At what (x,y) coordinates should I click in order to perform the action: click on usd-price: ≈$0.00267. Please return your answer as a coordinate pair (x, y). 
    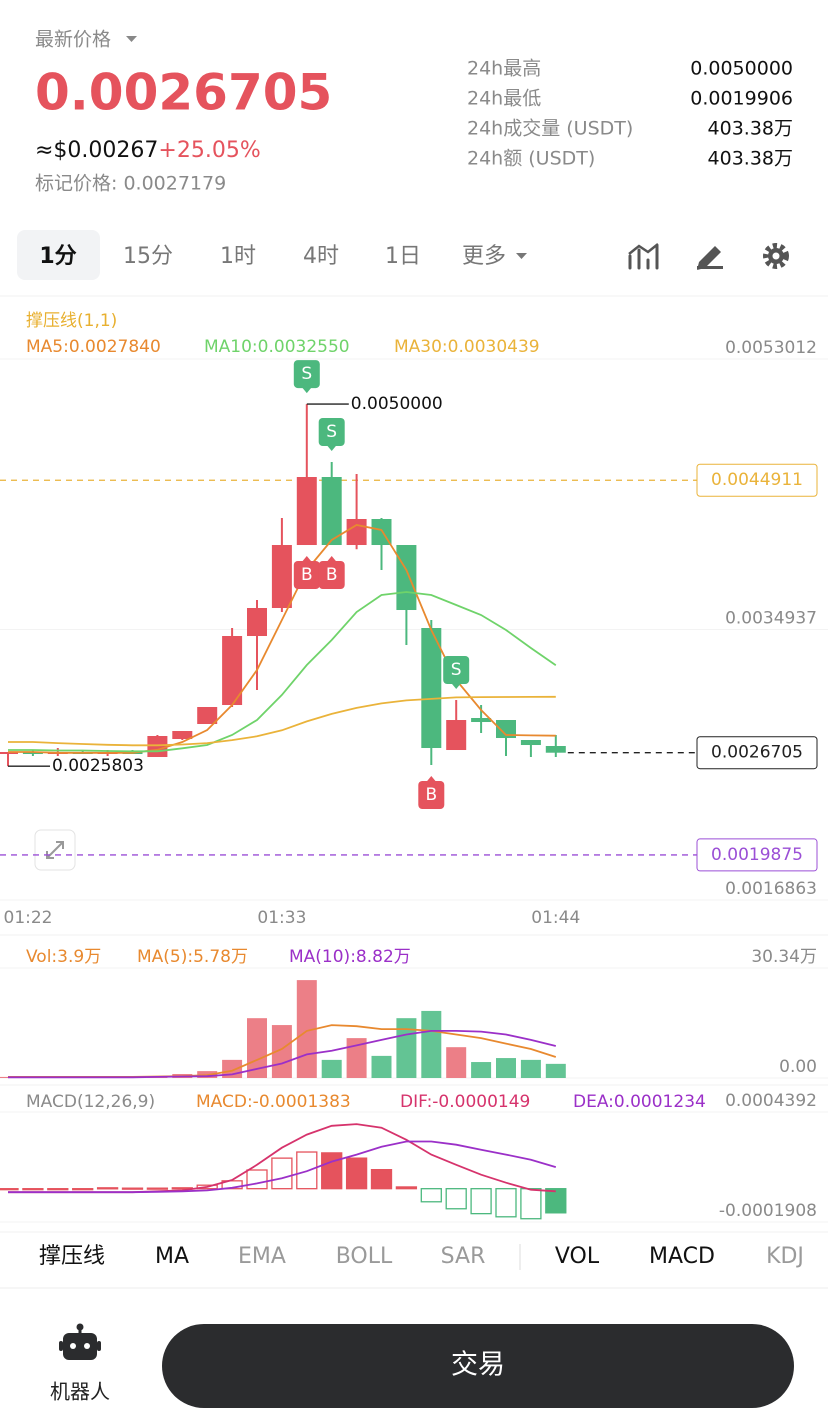
    Looking at the image, I should click on (96, 150).